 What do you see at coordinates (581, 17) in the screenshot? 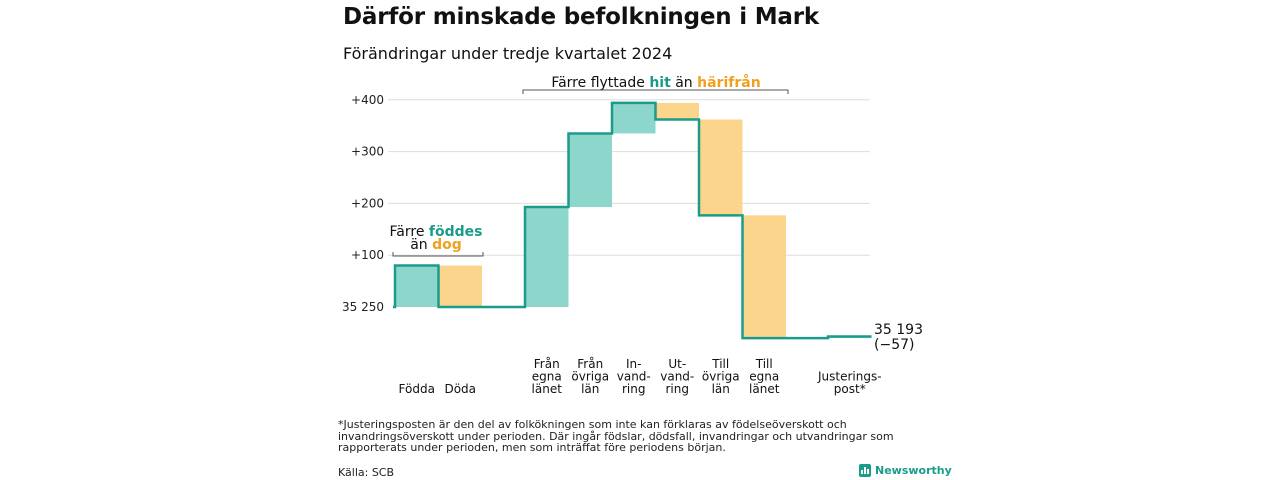
I see `chart-title: Därför minskade befolkningen i Mark` at bounding box center [581, 17].